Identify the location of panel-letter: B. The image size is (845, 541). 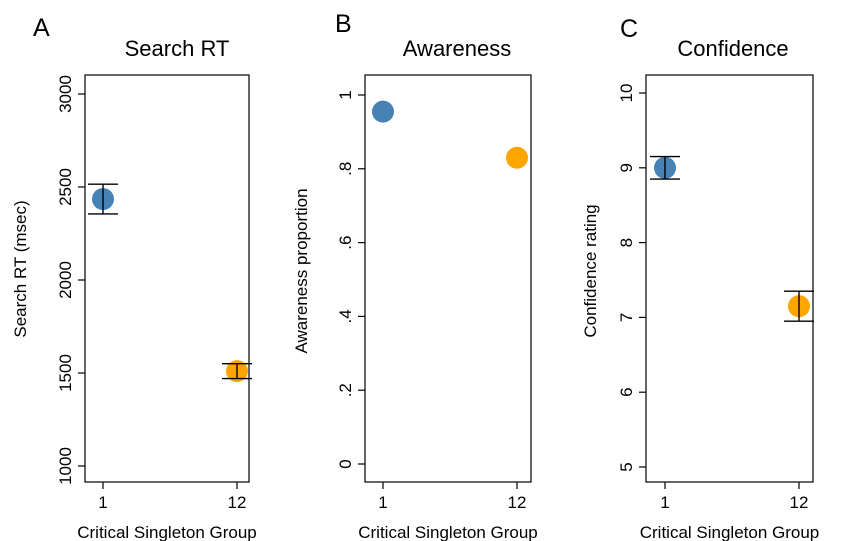
(343, 24).